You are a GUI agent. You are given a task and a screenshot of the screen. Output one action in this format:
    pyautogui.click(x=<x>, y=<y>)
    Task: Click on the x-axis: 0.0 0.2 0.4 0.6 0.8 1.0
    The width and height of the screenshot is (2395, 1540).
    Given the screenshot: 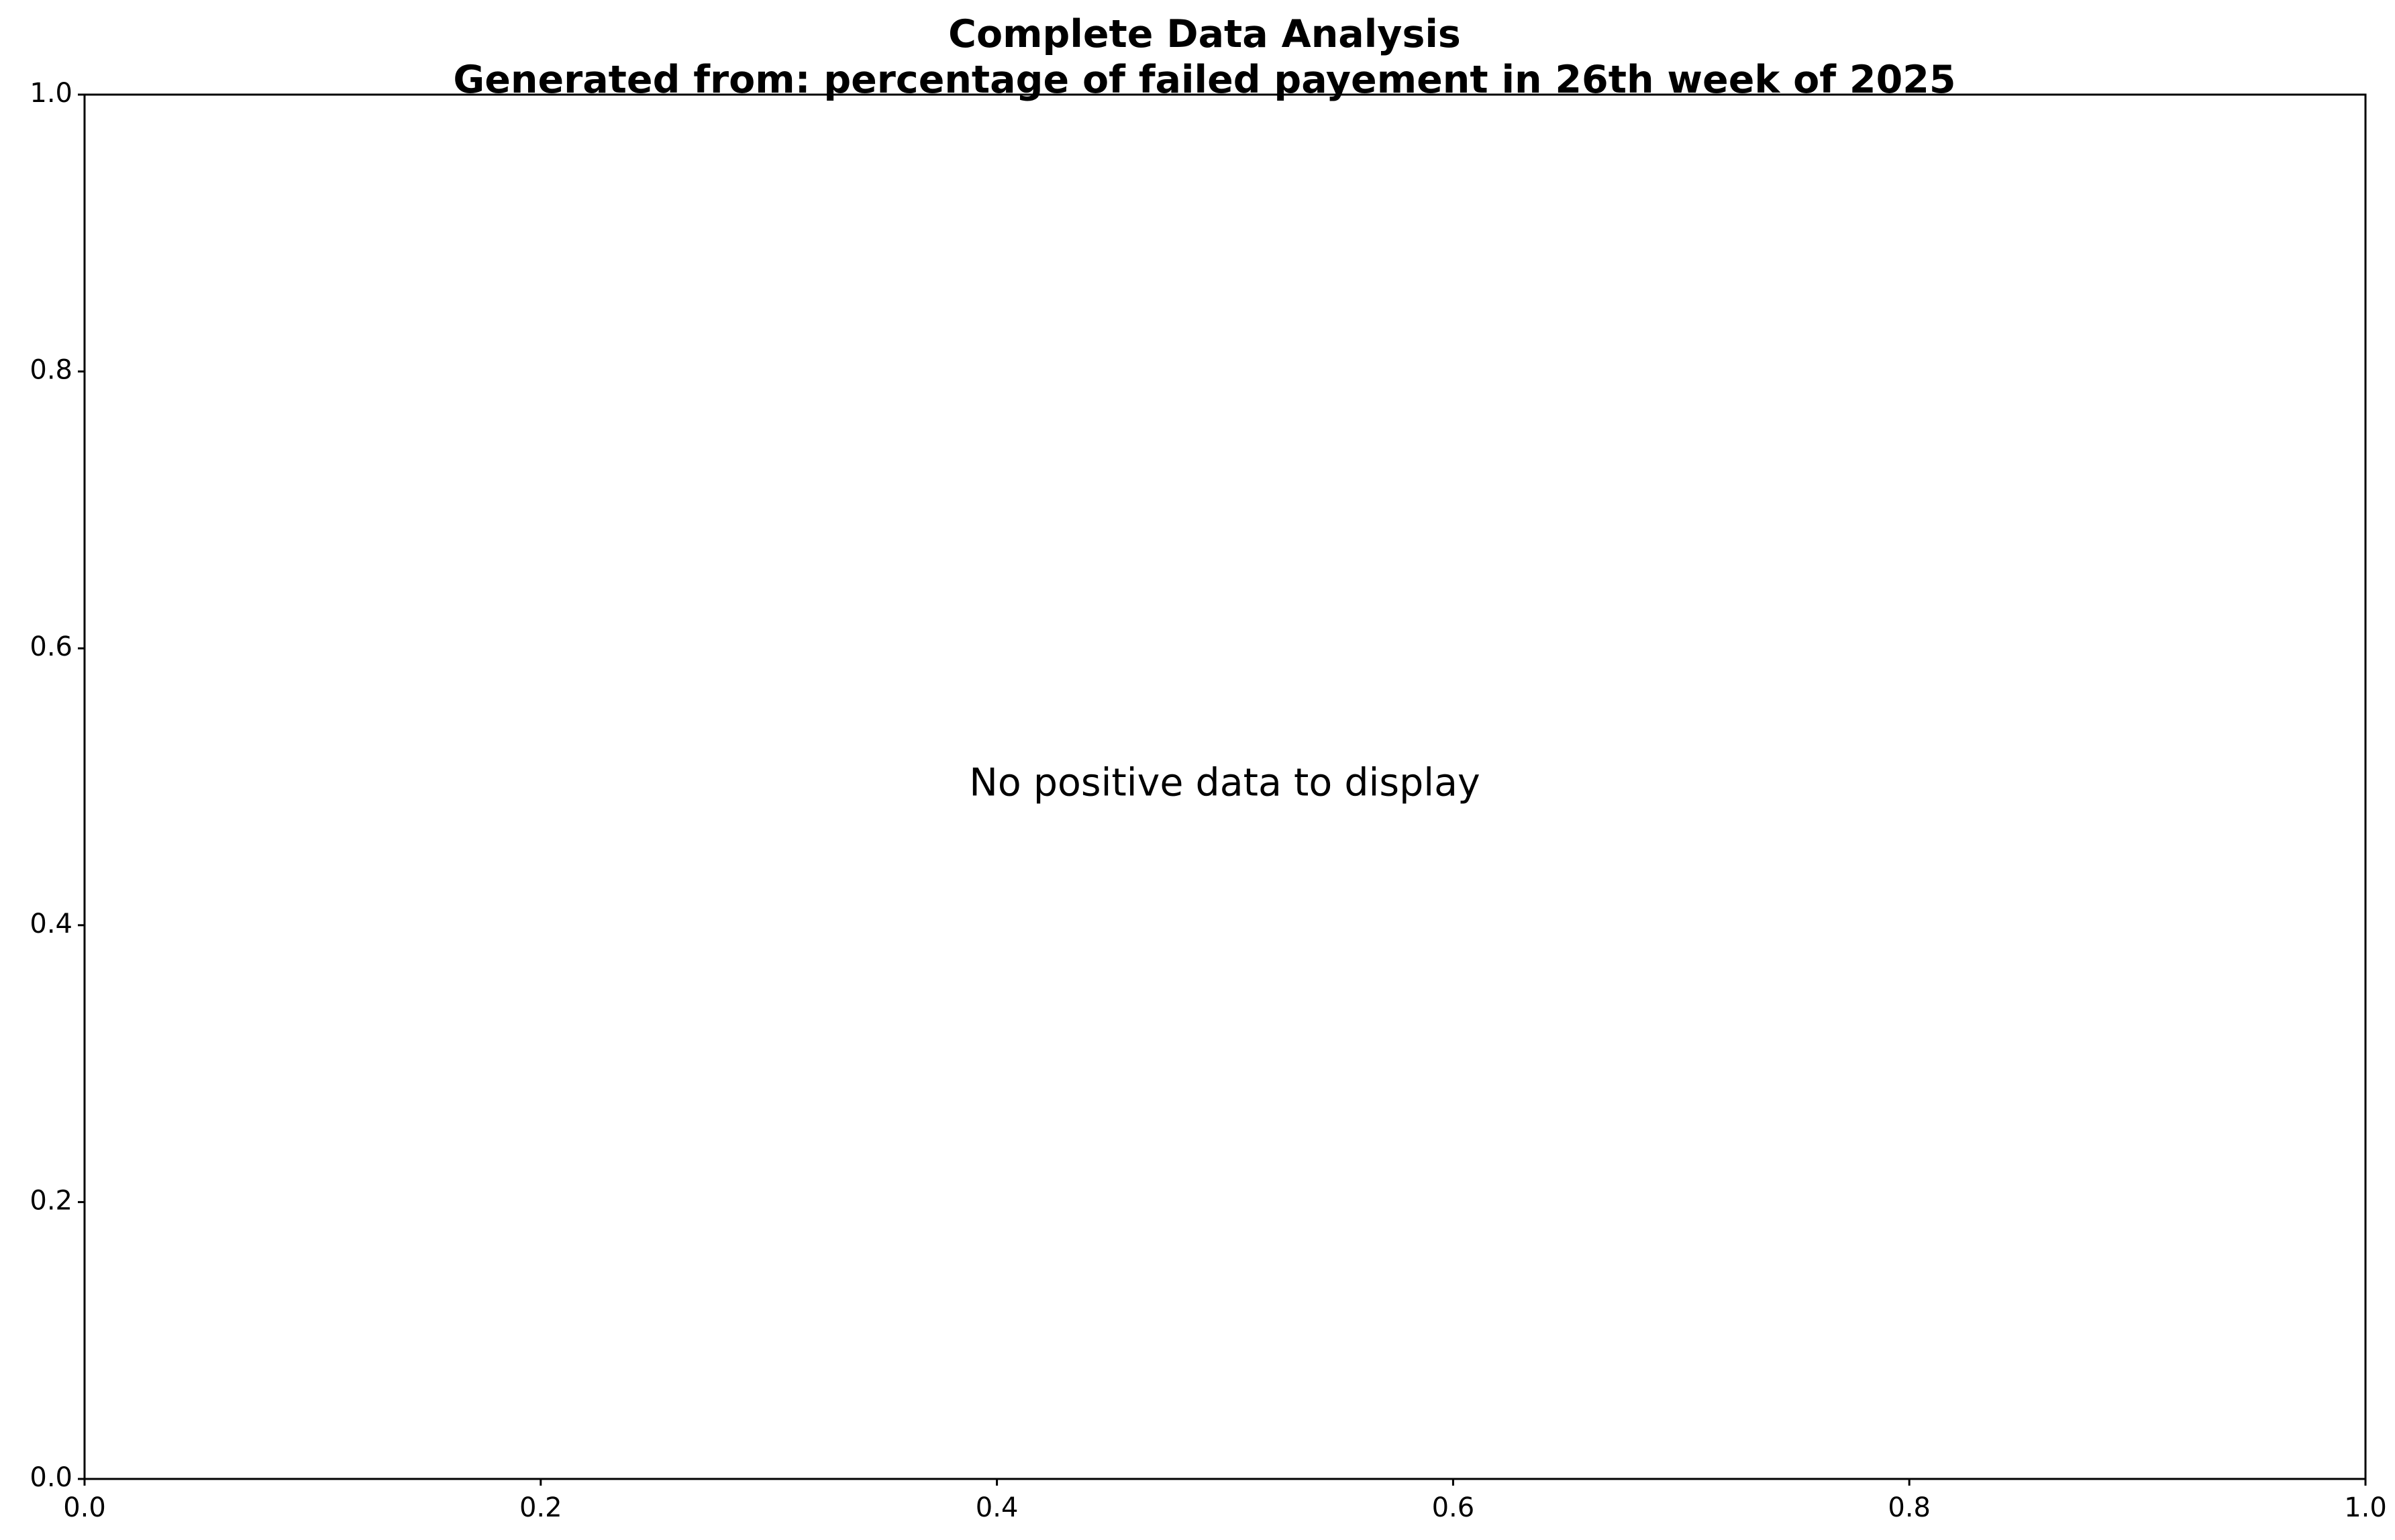 What is the action you would take?
    pyautogui.click(x=1225, y=1501)
    